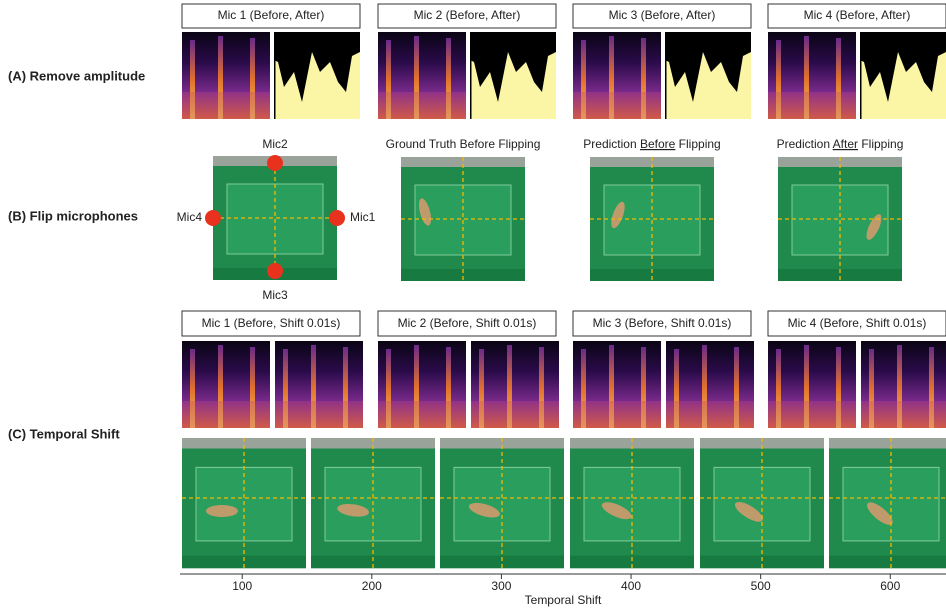 The width and height of the screenshot is (946, 610). Describe the element at coordinates (372, 586) in the screenshot. I see `x-tick-label: 200` at that location.